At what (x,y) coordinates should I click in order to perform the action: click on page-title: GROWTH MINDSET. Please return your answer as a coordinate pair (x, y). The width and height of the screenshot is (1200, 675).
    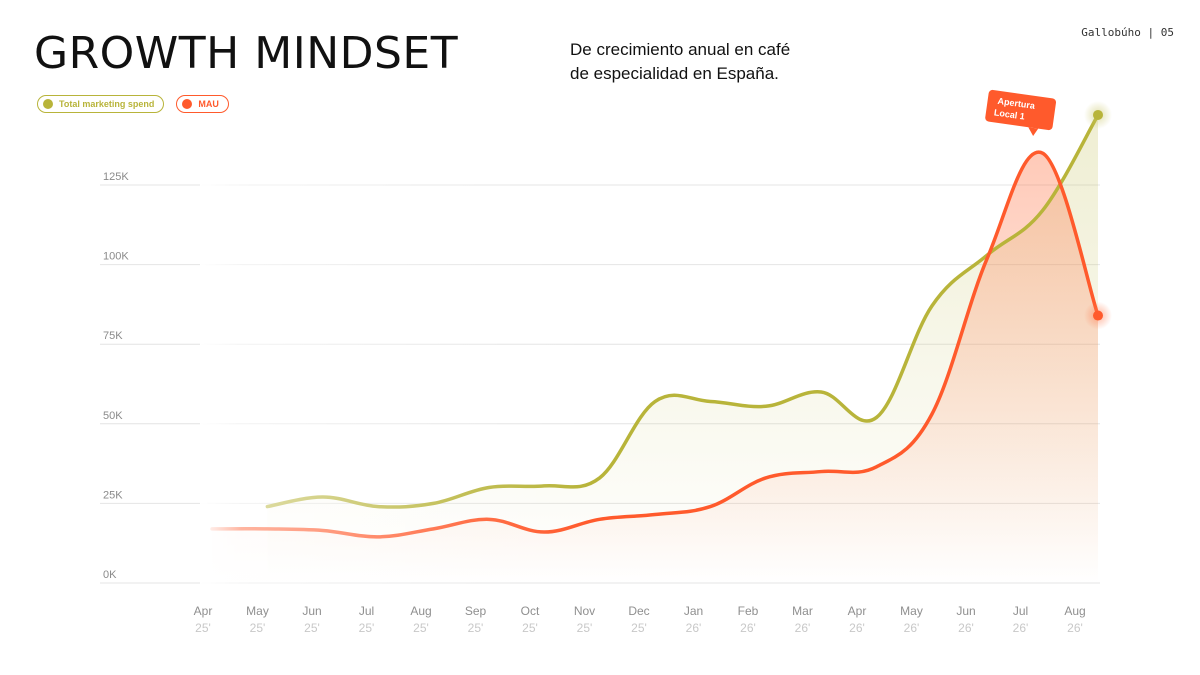
    Looking at the image, I should click on (246, 53).